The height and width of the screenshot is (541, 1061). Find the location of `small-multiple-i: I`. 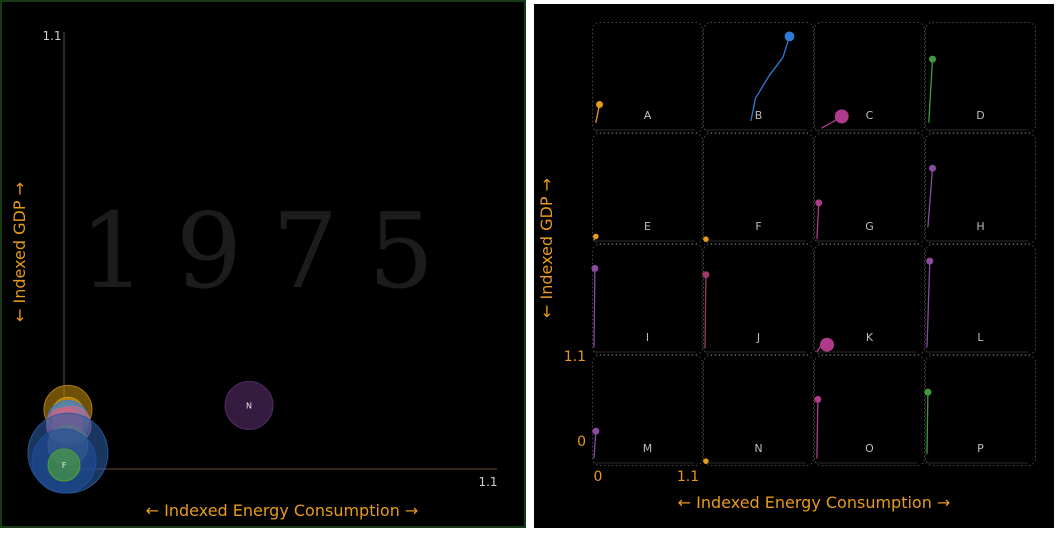

small-multiple-i: I is located at coordinates (647, 299).